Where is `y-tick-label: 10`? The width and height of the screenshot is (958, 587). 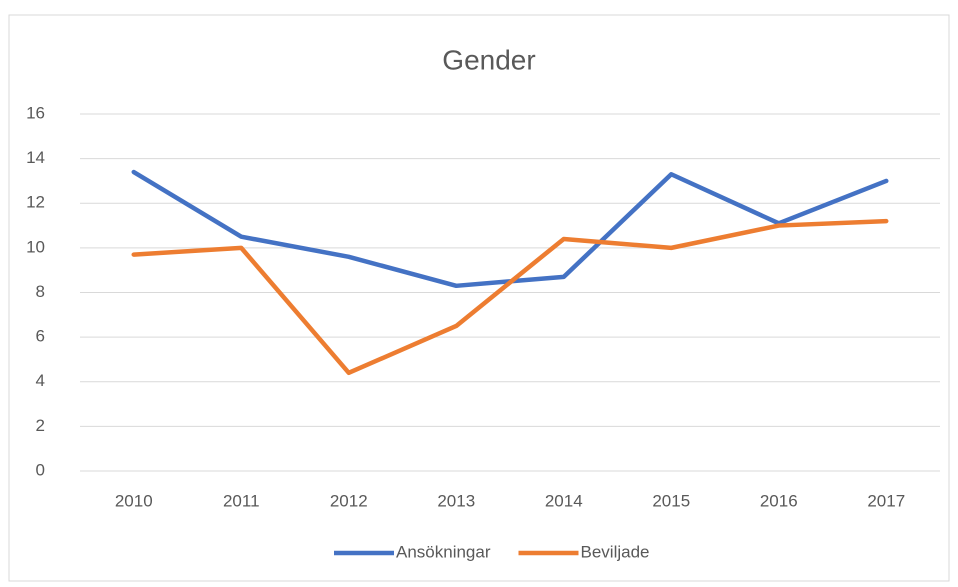
y-tick-label: 10 is located at coordinates (35, 246).